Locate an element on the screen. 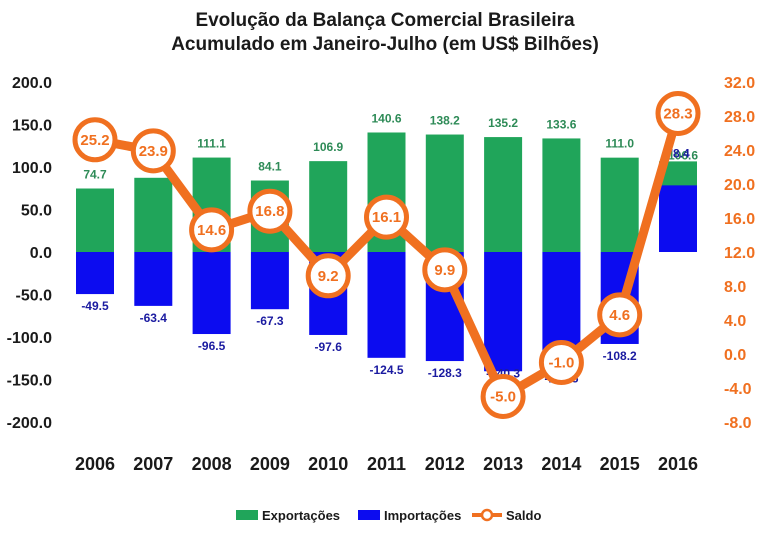 This screenshot has height=533, width=771. export-value-label: 74.7 is located at coordinates (95, 175).